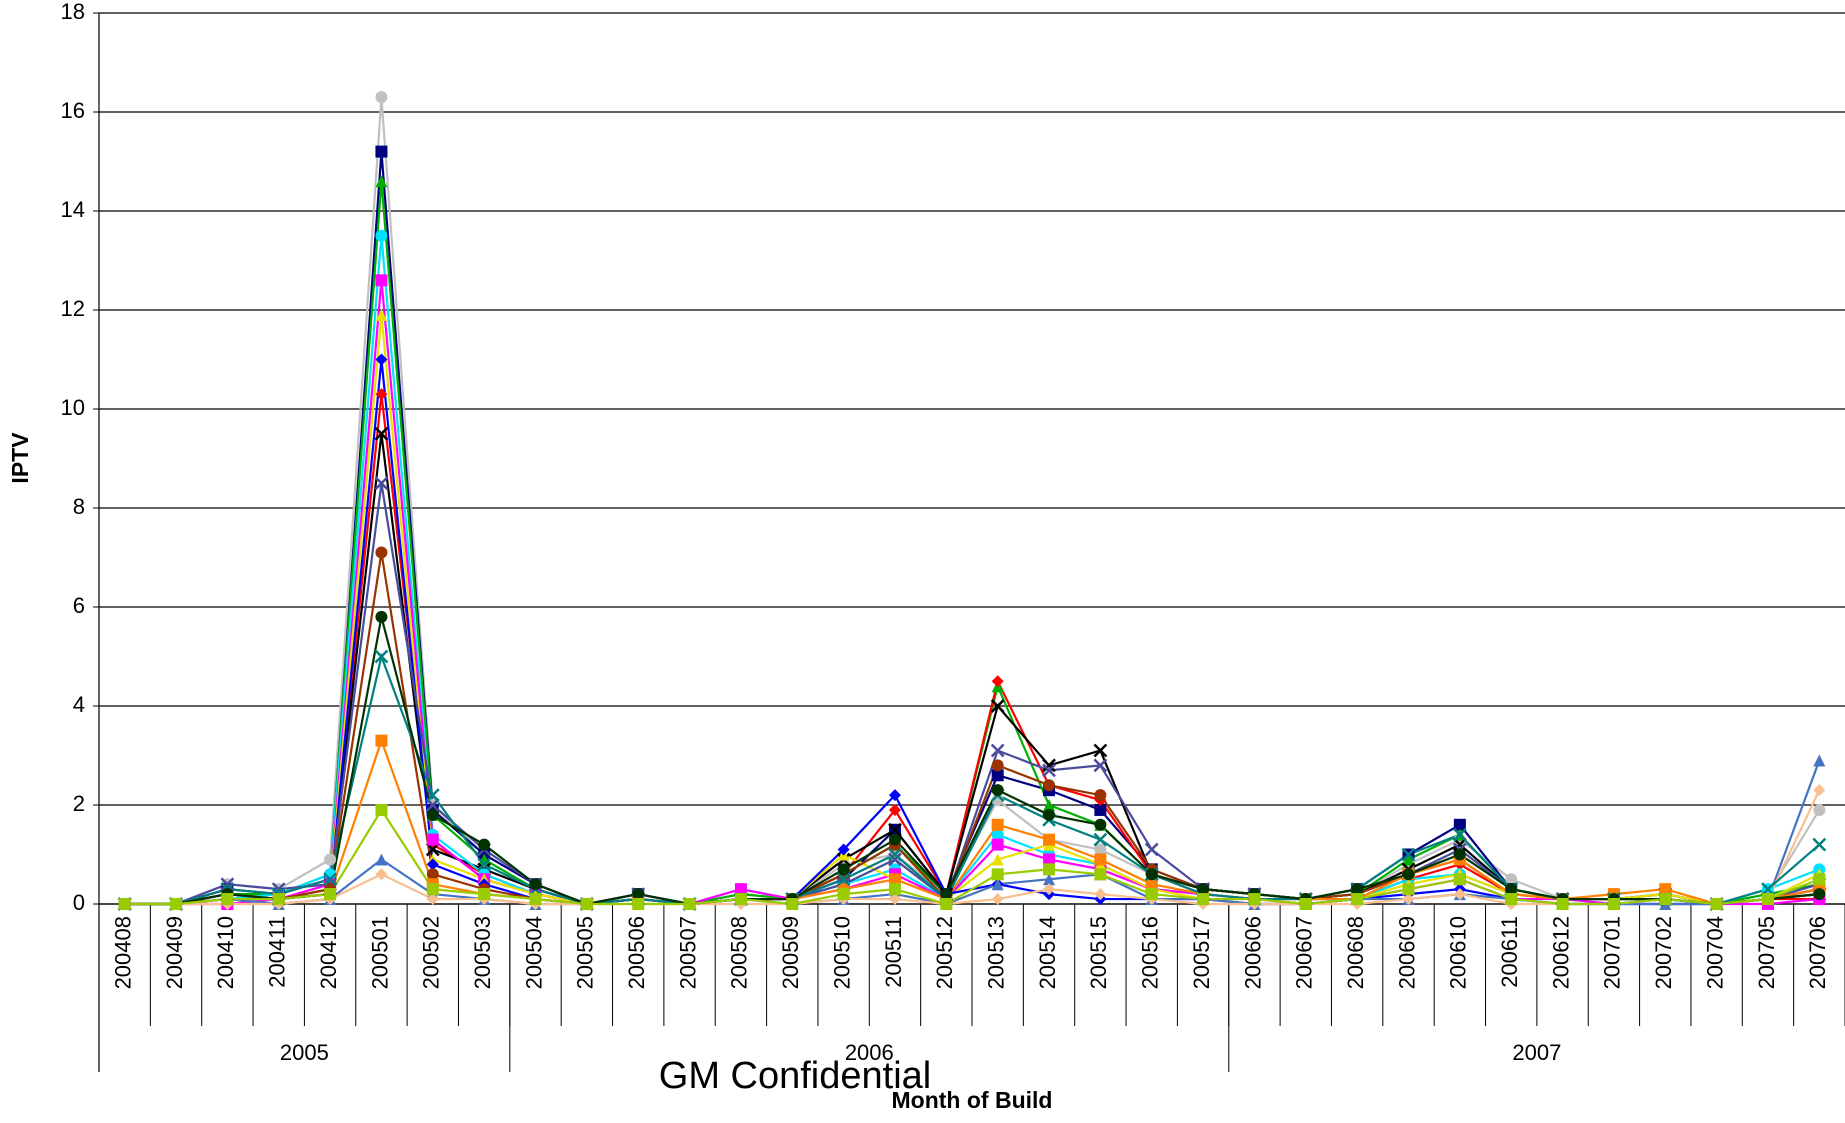  Describe the element at coordinates (1150, 952) in the screenshot. I see `x-tick-label: 200516` at that location.